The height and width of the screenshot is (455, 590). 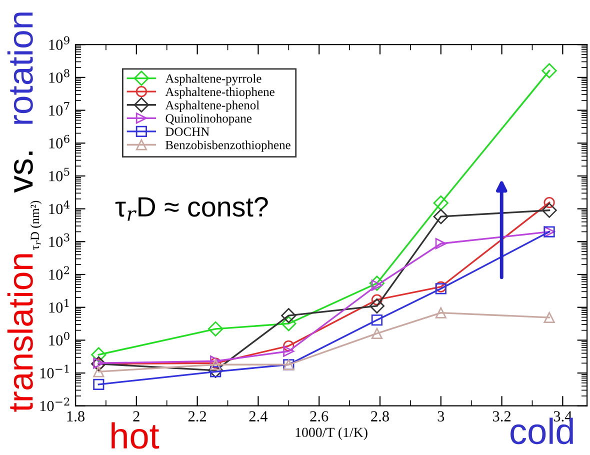 What do you see at coordinates (380, 416) in the screenshot?
I see `x-tick-label: 2.8` at bounding box center [380, 416].